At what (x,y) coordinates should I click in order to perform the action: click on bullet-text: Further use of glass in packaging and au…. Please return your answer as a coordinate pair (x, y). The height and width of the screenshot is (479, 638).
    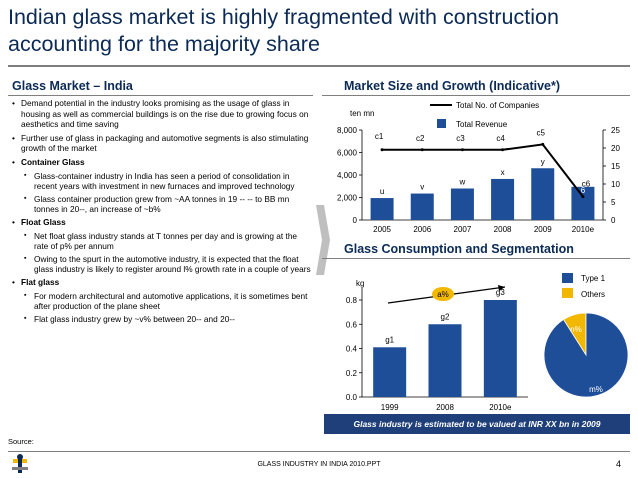
    Looking at the image, I should click on (165, 143).